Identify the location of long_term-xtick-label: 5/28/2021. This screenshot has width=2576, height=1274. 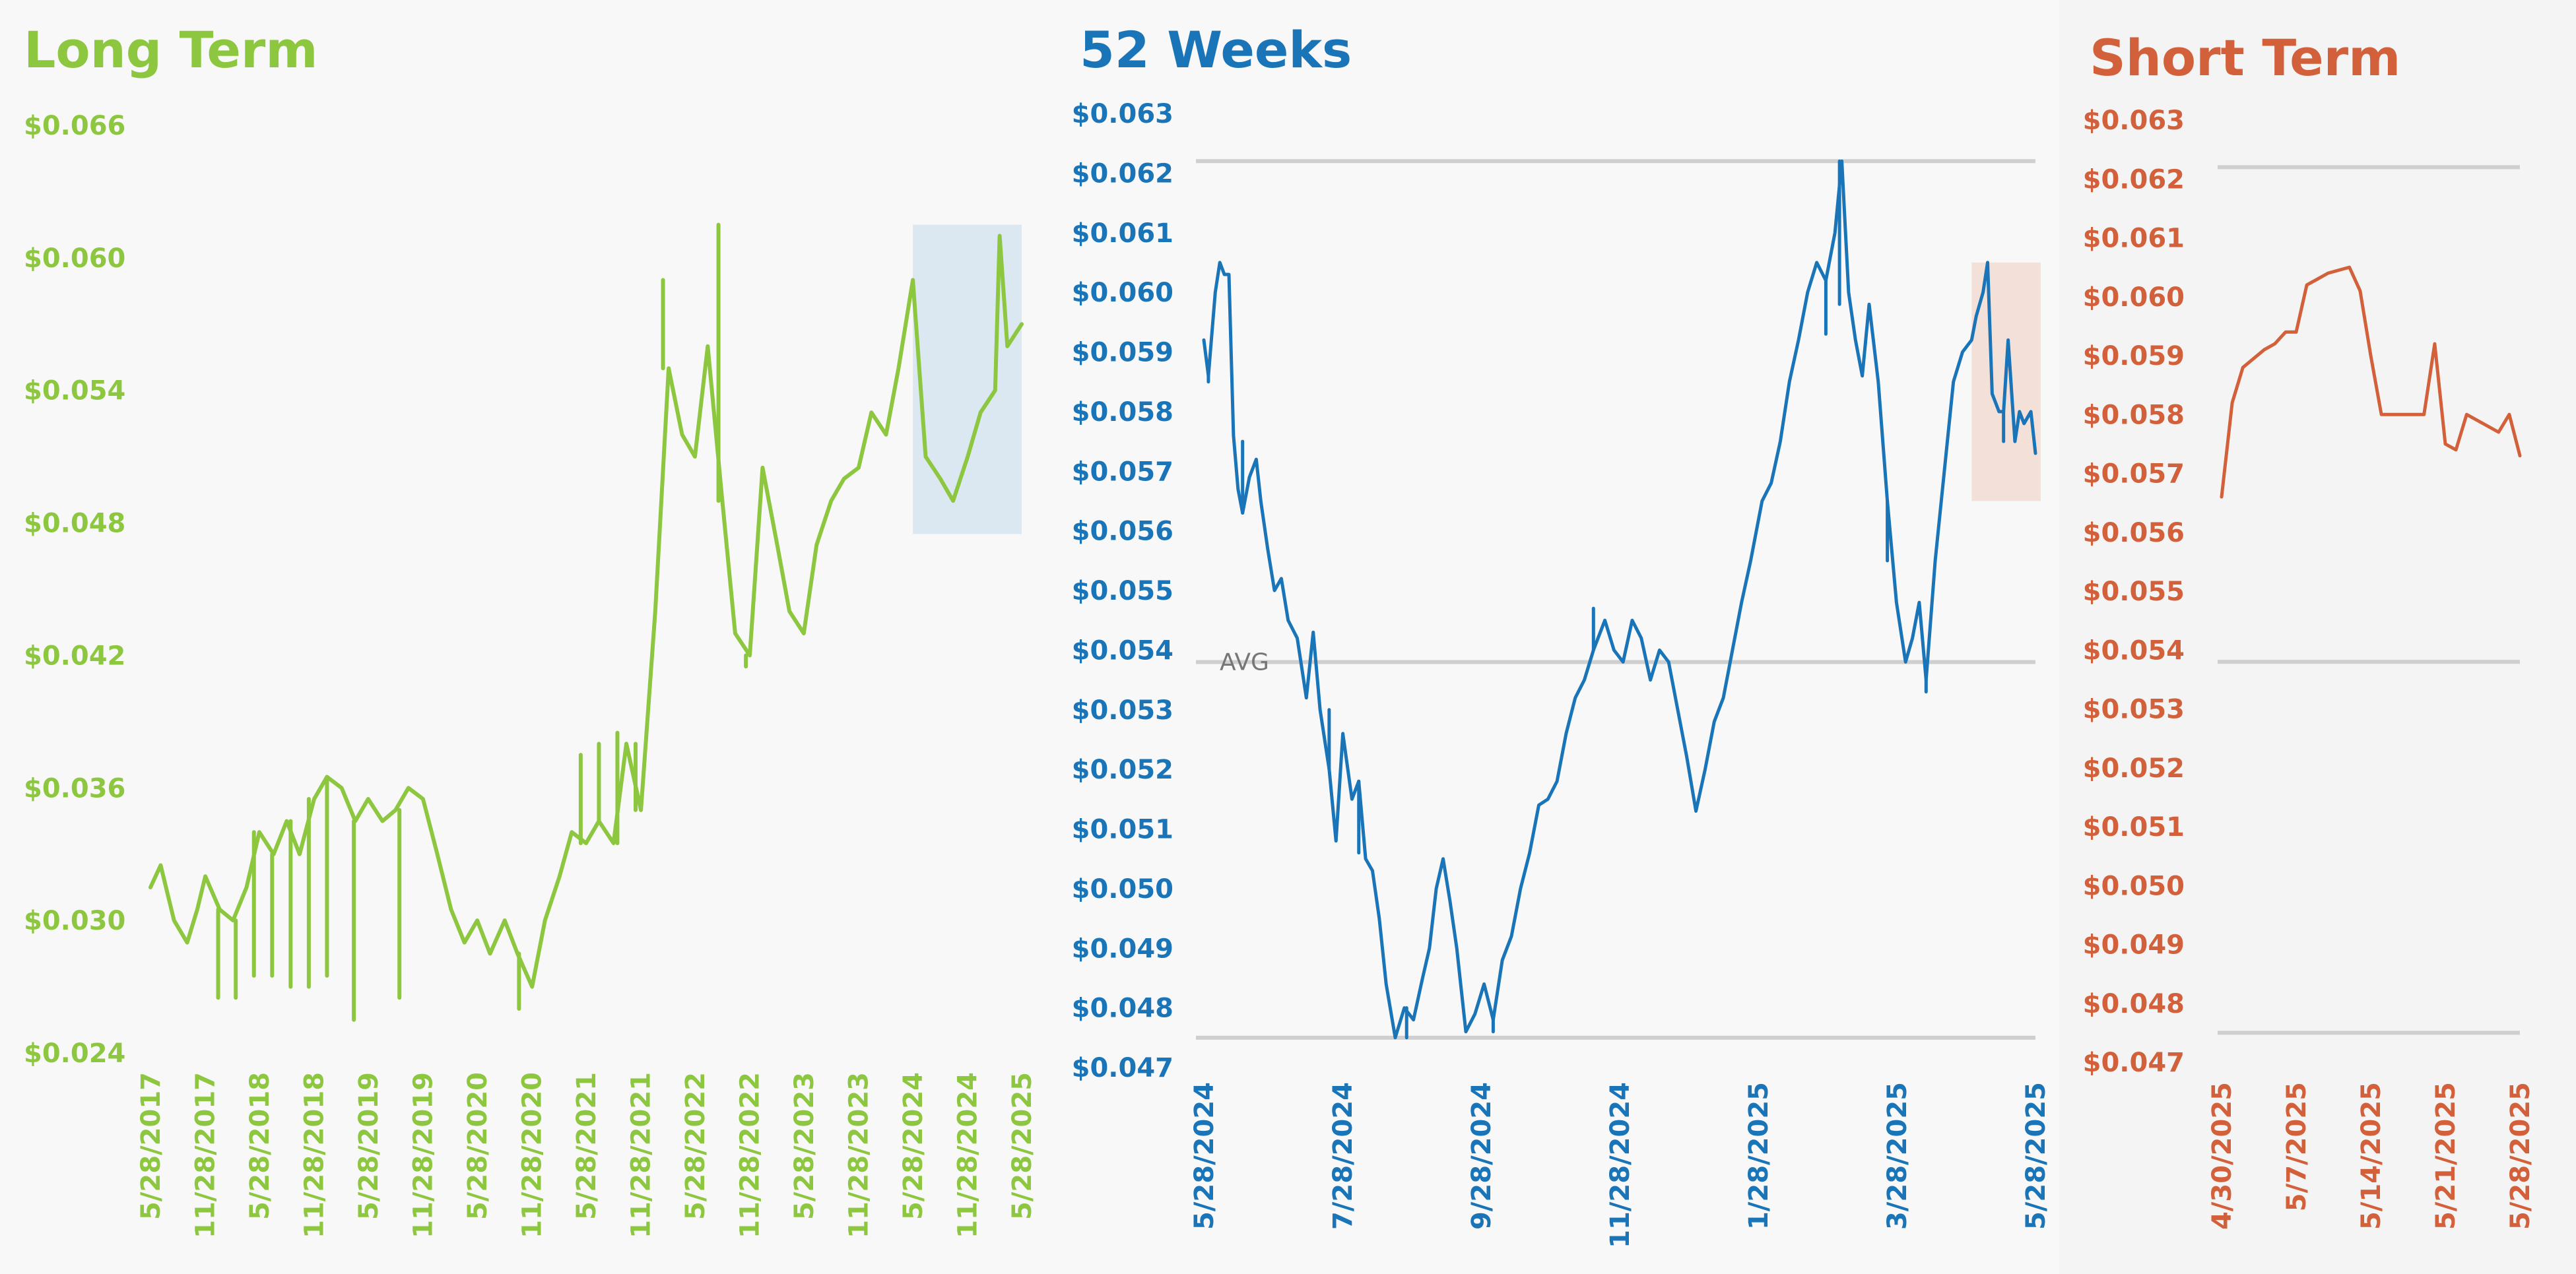
(587, 1146).